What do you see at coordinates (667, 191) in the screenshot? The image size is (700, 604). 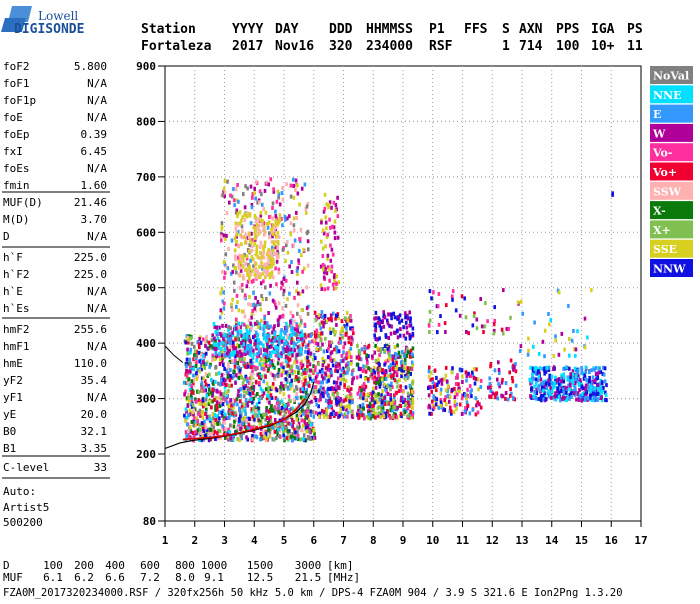 I see `legend-label: SSW` at bounding box center [667, 191].